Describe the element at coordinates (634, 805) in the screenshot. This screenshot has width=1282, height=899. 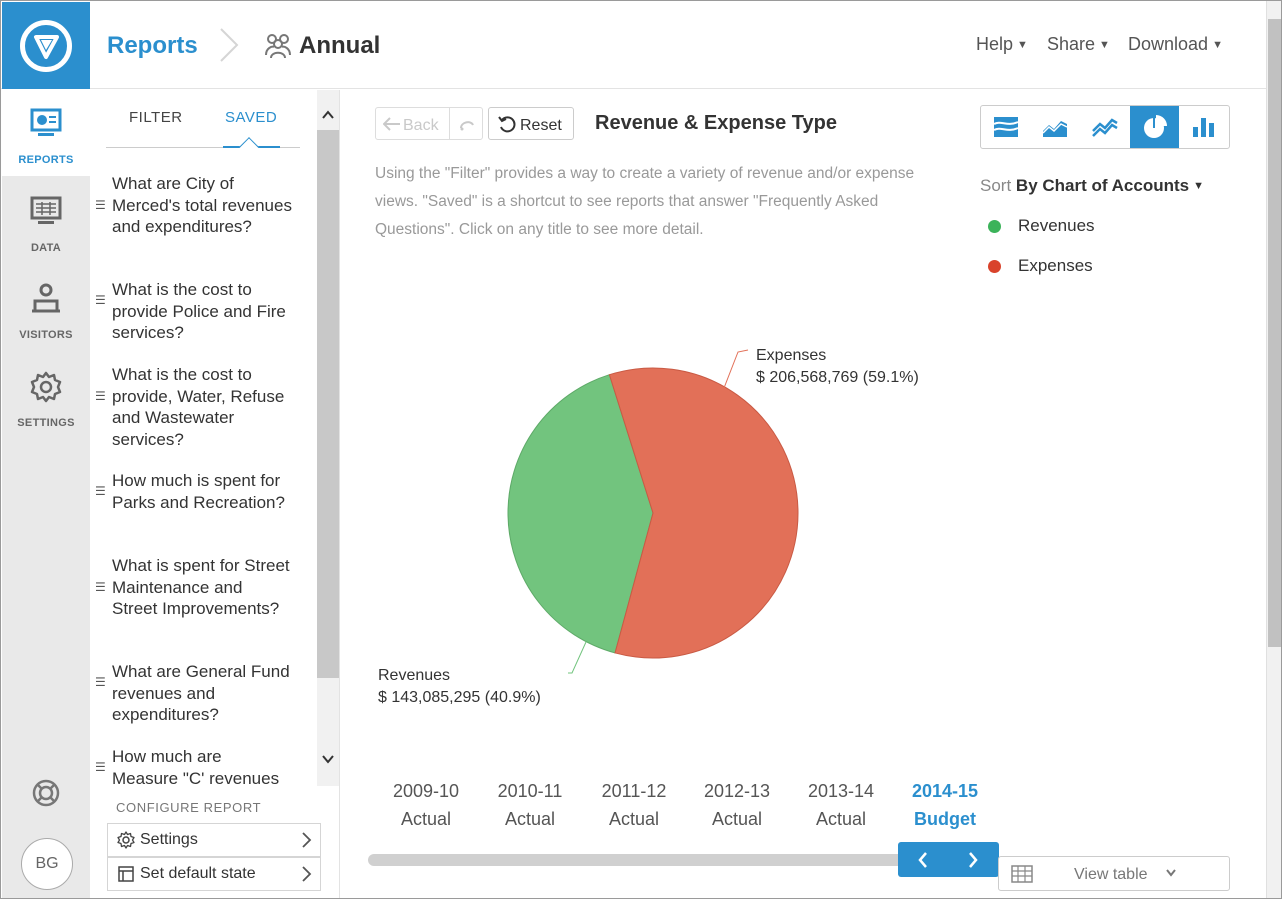
I see `year-2011-12: 2011-12 Actual` at that location.